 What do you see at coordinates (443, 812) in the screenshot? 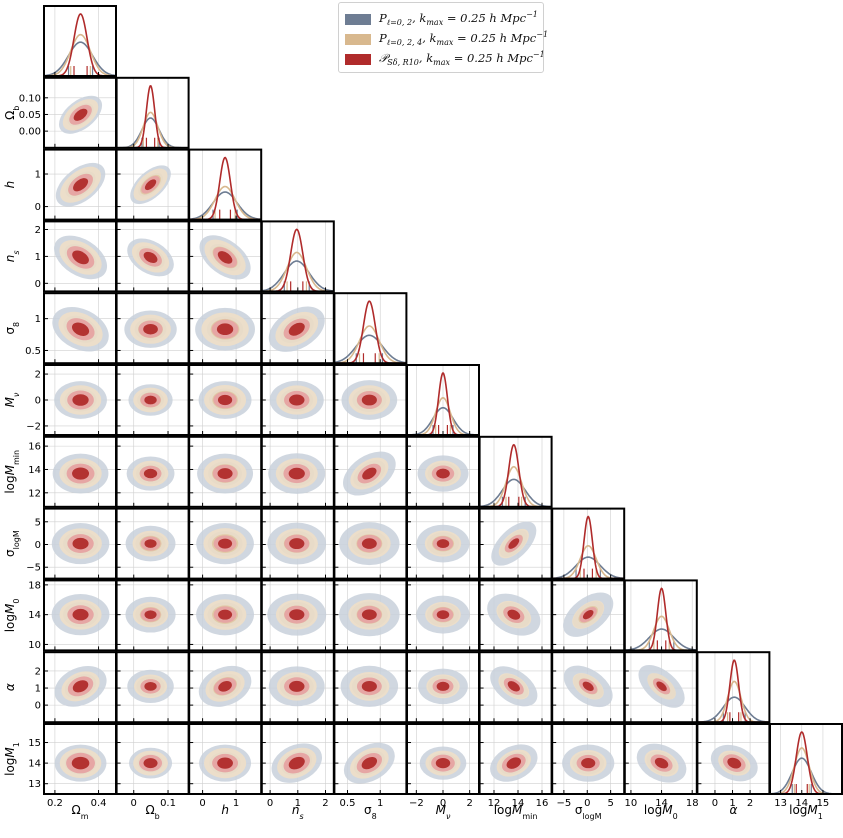
I see `x-axis-label-5: Mν` at bounding box center [443, 812].